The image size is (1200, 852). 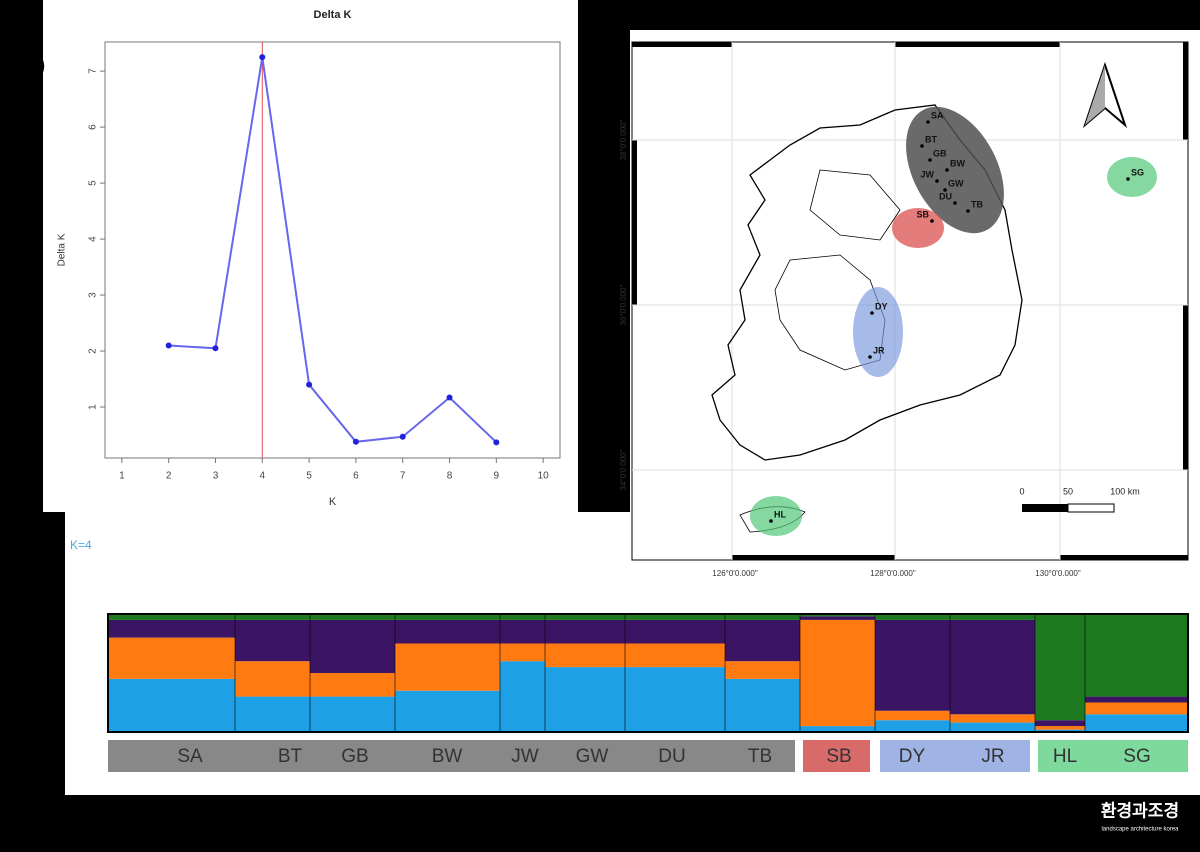 What do you see at coordinates (931, 139) in the screenshot?
I see `site-label: BT` at bounding box center [931, 139].